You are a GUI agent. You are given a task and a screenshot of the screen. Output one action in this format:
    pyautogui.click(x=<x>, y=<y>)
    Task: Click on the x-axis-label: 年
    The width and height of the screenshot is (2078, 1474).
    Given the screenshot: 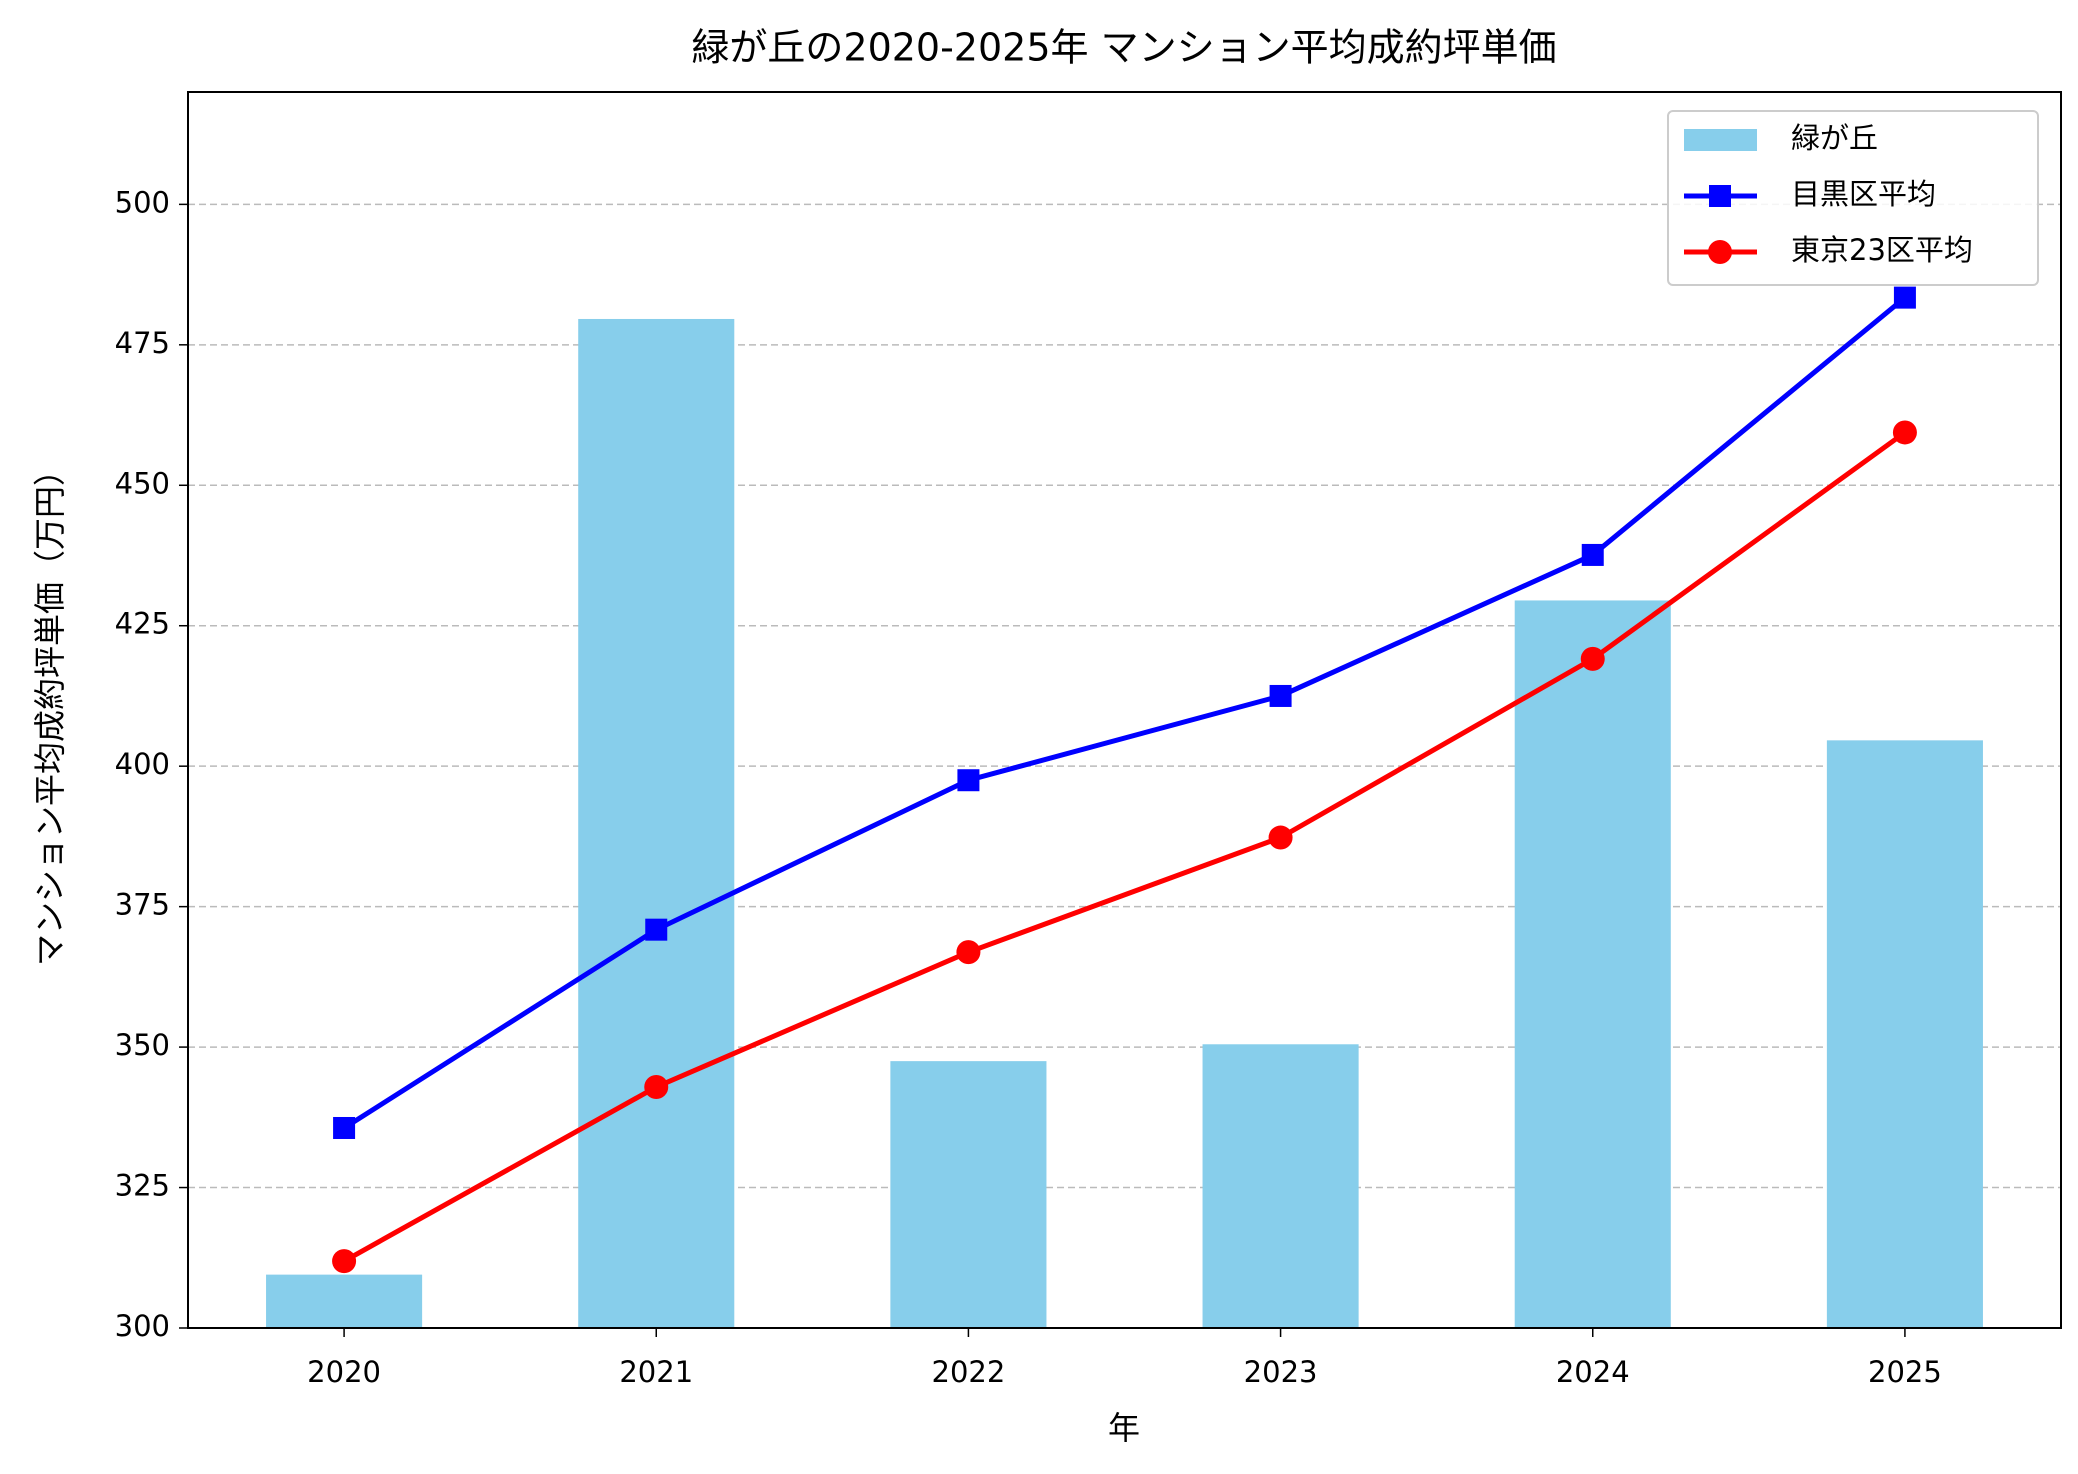 What is the action you would take?
    pyautogui.click(x=1124, y=1428)
    